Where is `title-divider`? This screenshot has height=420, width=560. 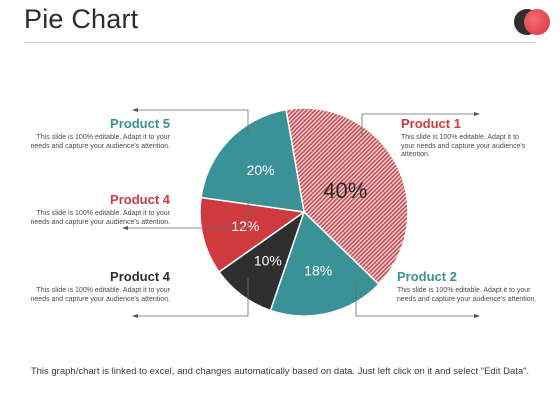 title-divider is located at coordinates (280, 42).